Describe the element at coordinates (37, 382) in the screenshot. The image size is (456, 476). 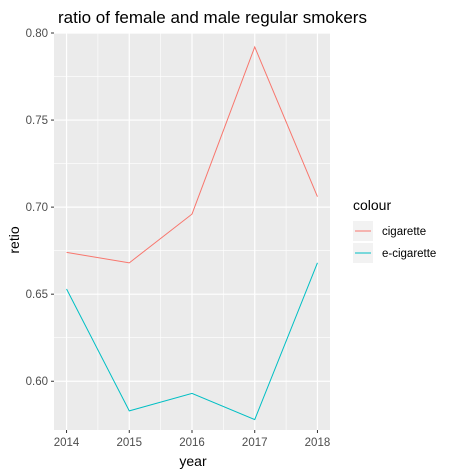
I see `y-tick-label: 0.60` at that location.